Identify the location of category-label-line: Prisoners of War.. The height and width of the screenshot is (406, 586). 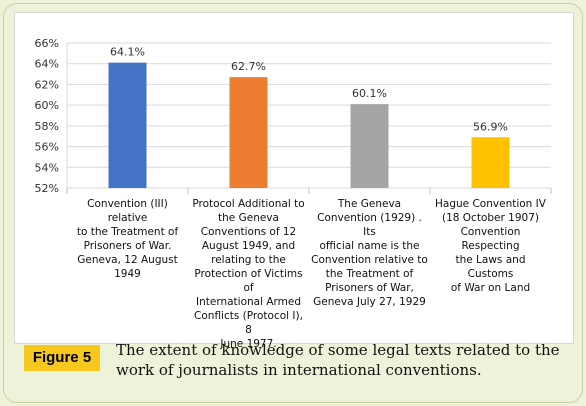
(127, 246).